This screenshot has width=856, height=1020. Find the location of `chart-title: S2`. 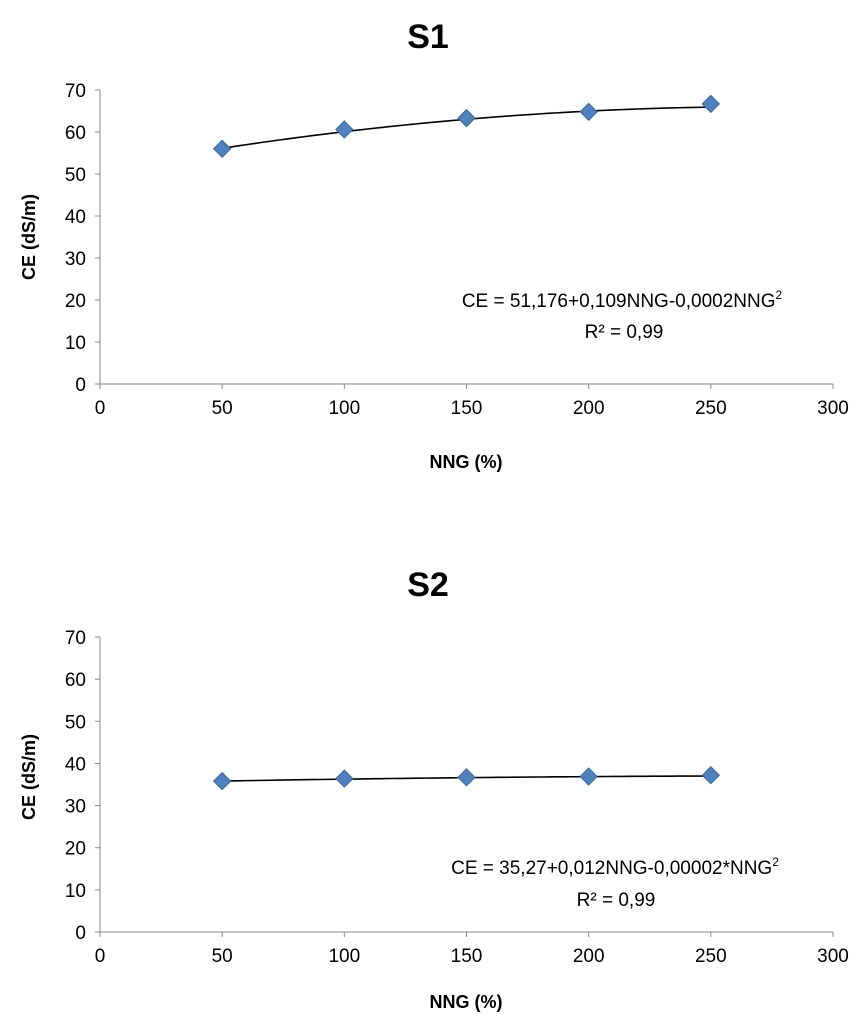

chart-title: S2 is located at coordinates (428, 585).